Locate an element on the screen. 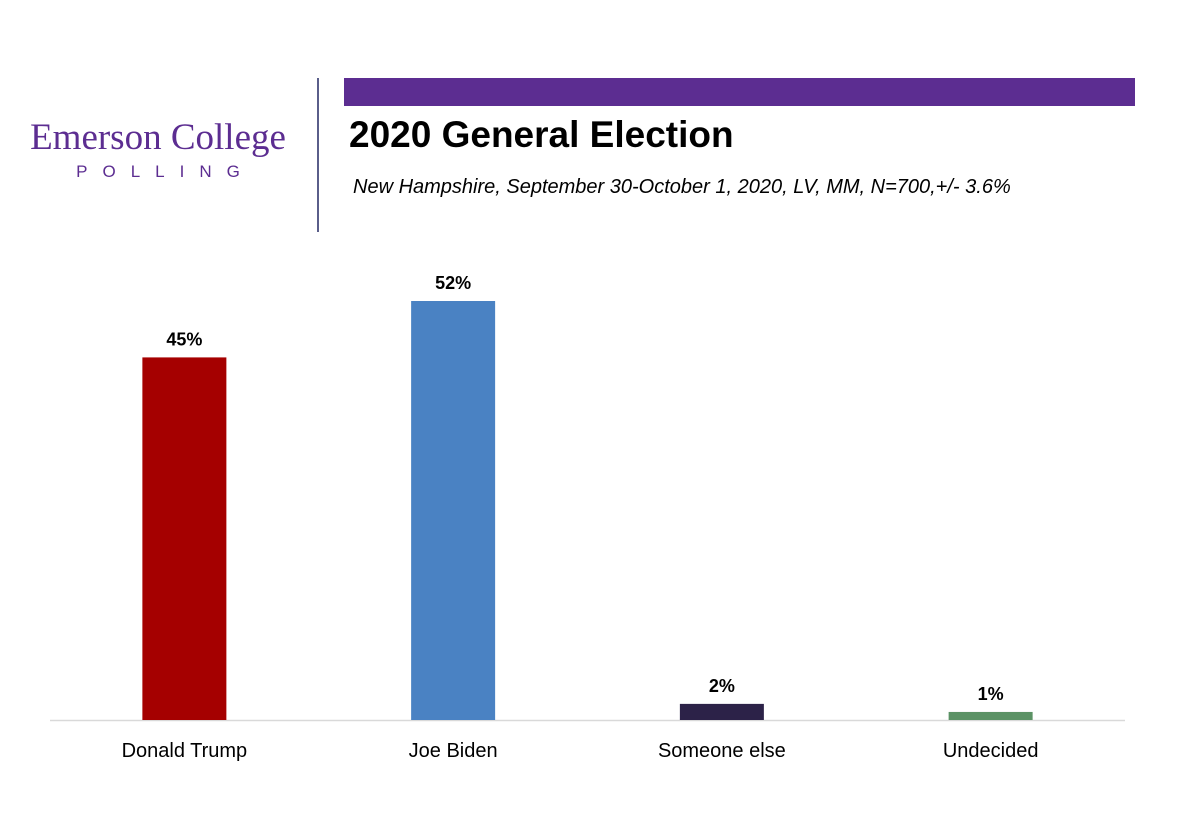 The width and height of the screenshot is (1200, 831). logo-tagline: POLLING is located at coordinates (165, 171).